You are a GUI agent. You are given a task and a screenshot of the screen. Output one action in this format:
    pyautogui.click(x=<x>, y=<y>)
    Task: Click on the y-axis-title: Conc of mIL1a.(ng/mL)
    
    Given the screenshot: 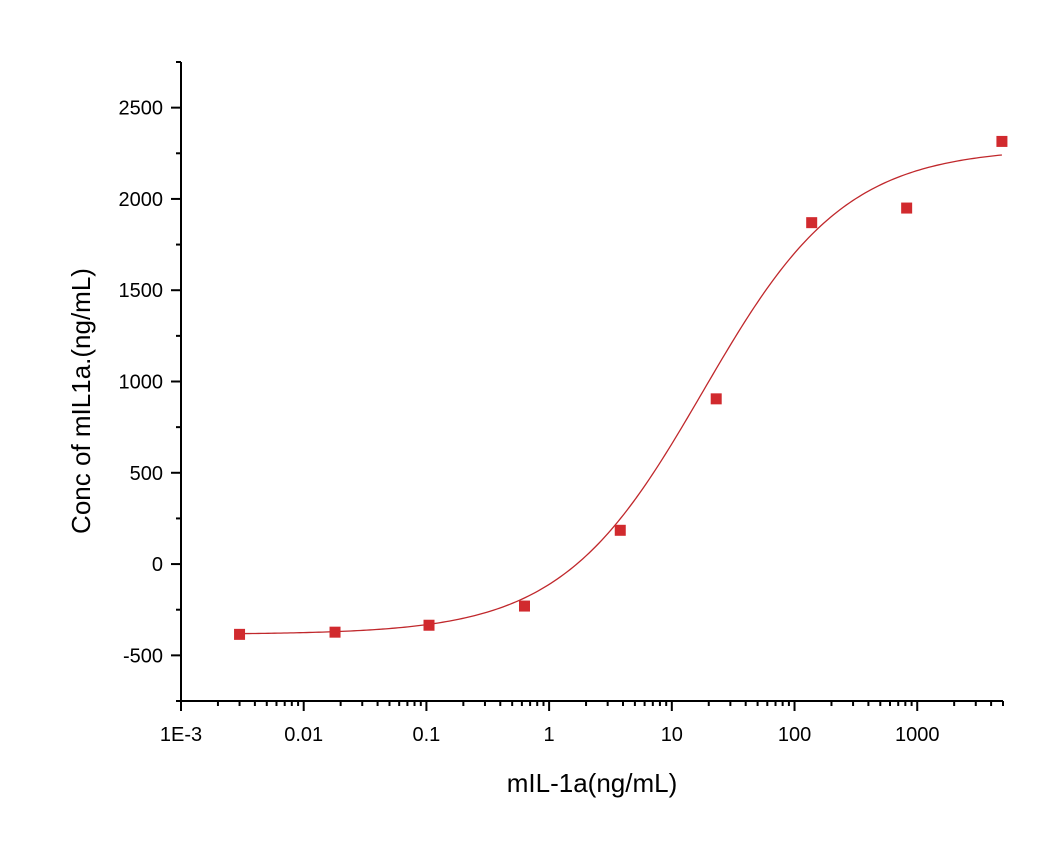 What is the action you would take?
    pyautogui.click(x=81, y=401)
    